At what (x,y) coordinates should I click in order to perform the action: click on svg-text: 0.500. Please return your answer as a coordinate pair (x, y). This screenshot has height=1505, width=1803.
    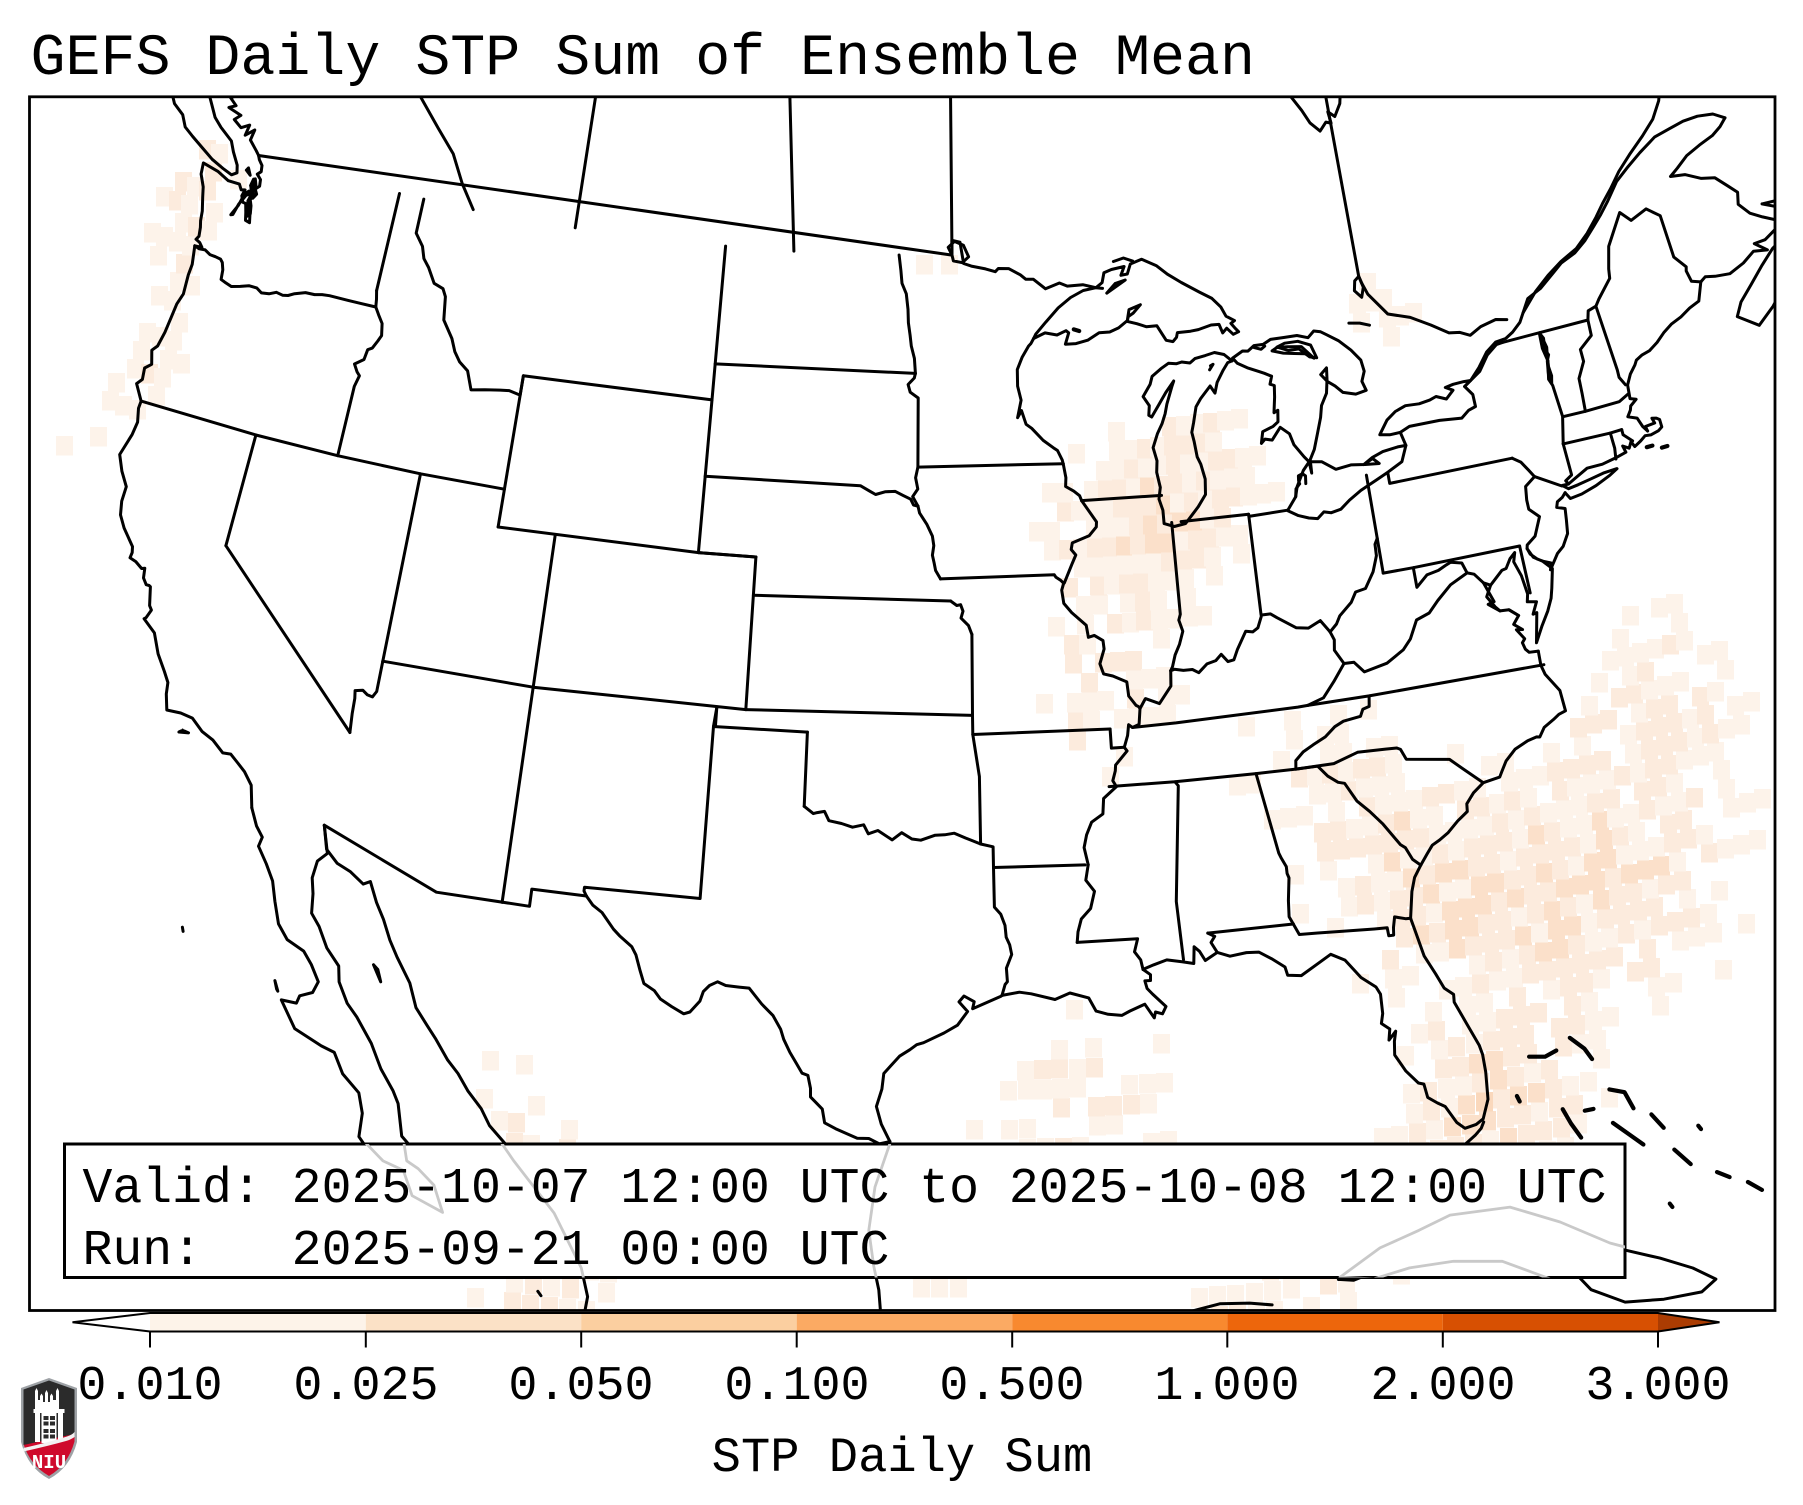
    Looking at the image, I should click on (1011, 1386).